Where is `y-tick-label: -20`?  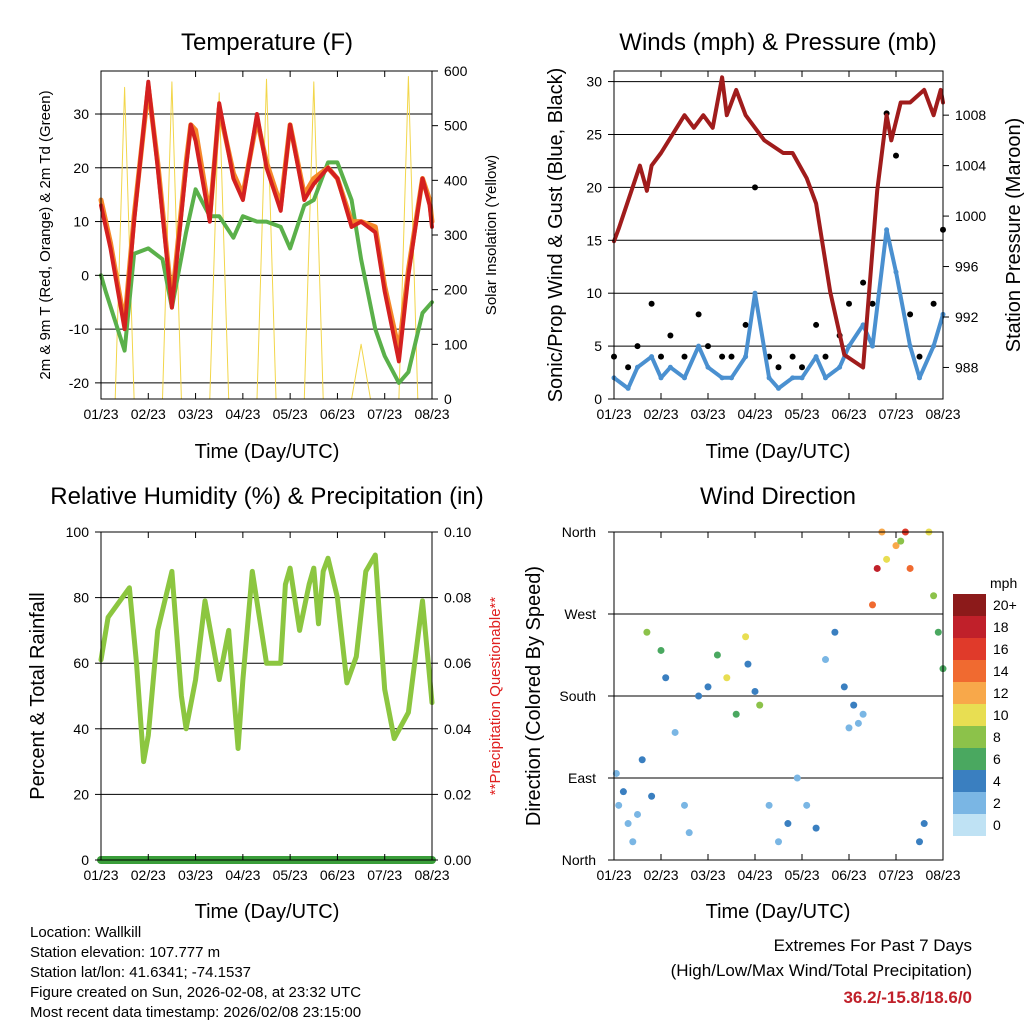 y-tick-label: -20 is located at coordinates (79, 383).